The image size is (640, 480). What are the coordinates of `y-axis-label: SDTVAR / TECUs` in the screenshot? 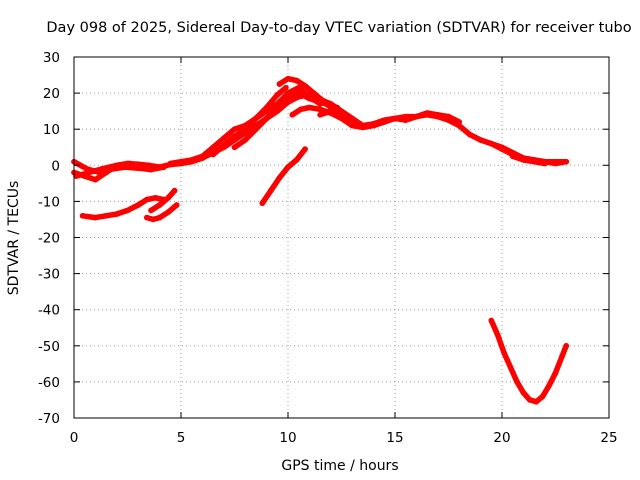 It's located at (14, 238).